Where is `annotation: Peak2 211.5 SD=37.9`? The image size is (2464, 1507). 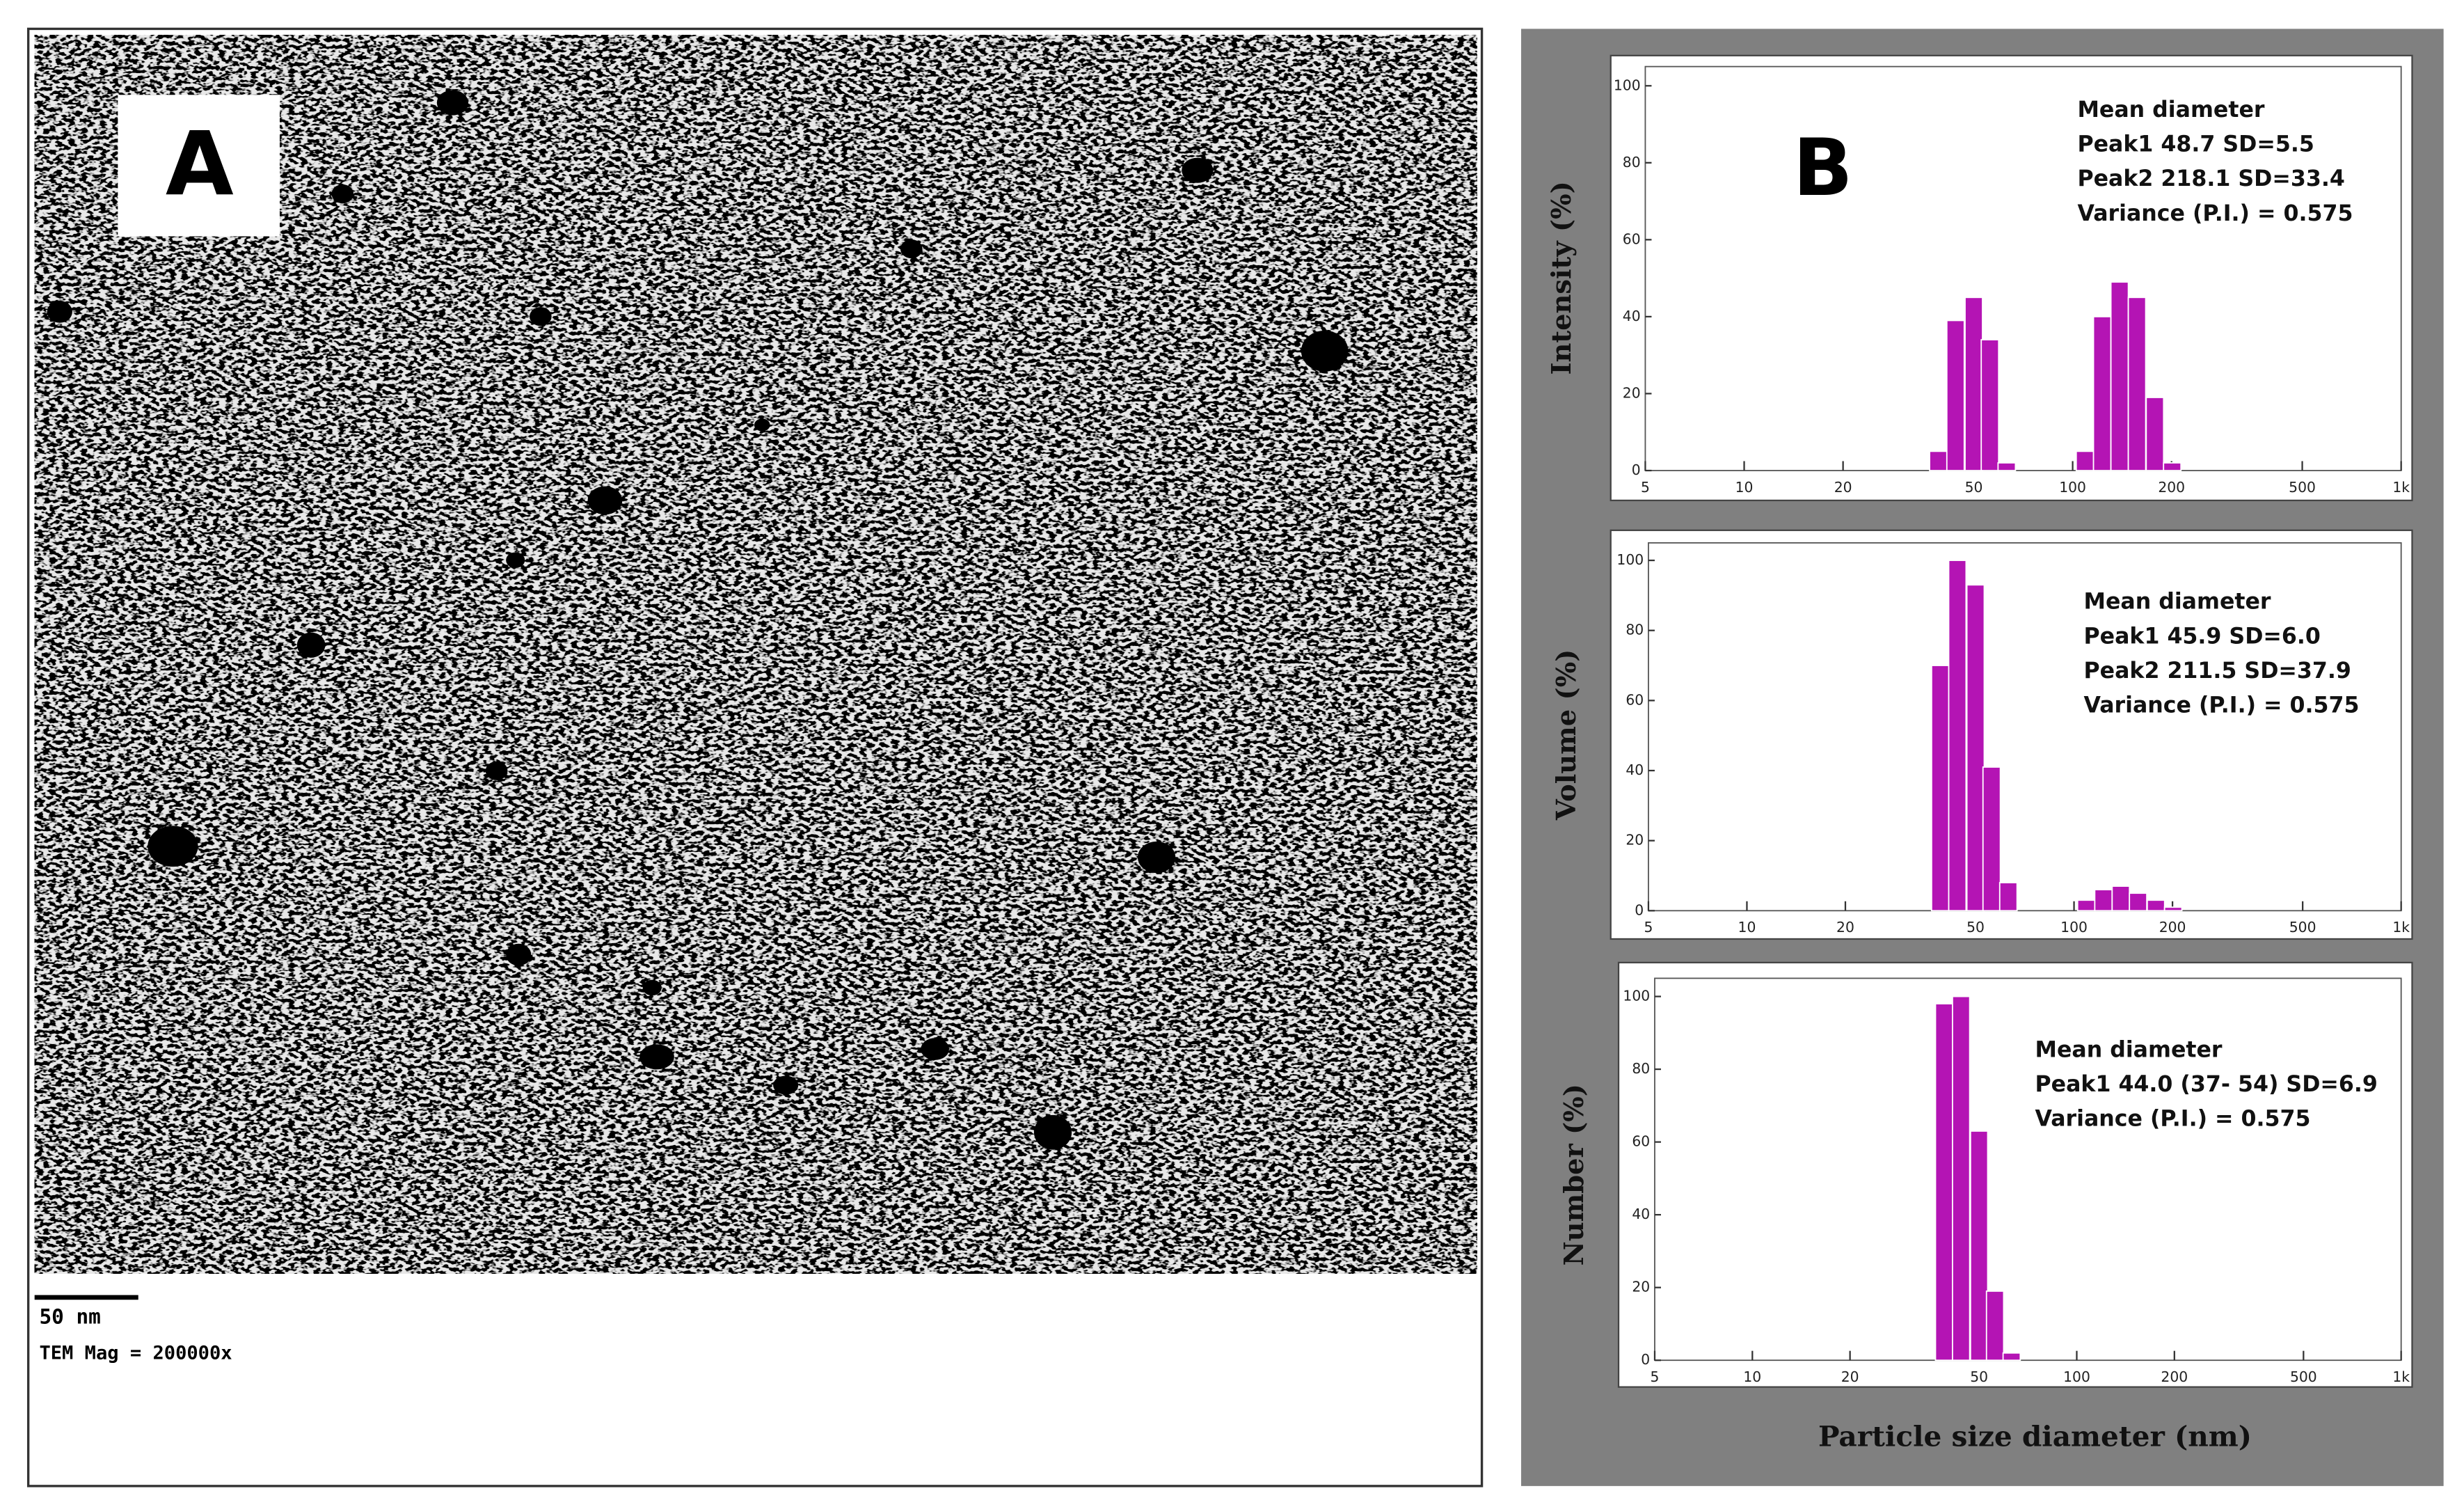 annotation: Peak2 211.5 SD=37.9 is located at coordinates (2217, 671).